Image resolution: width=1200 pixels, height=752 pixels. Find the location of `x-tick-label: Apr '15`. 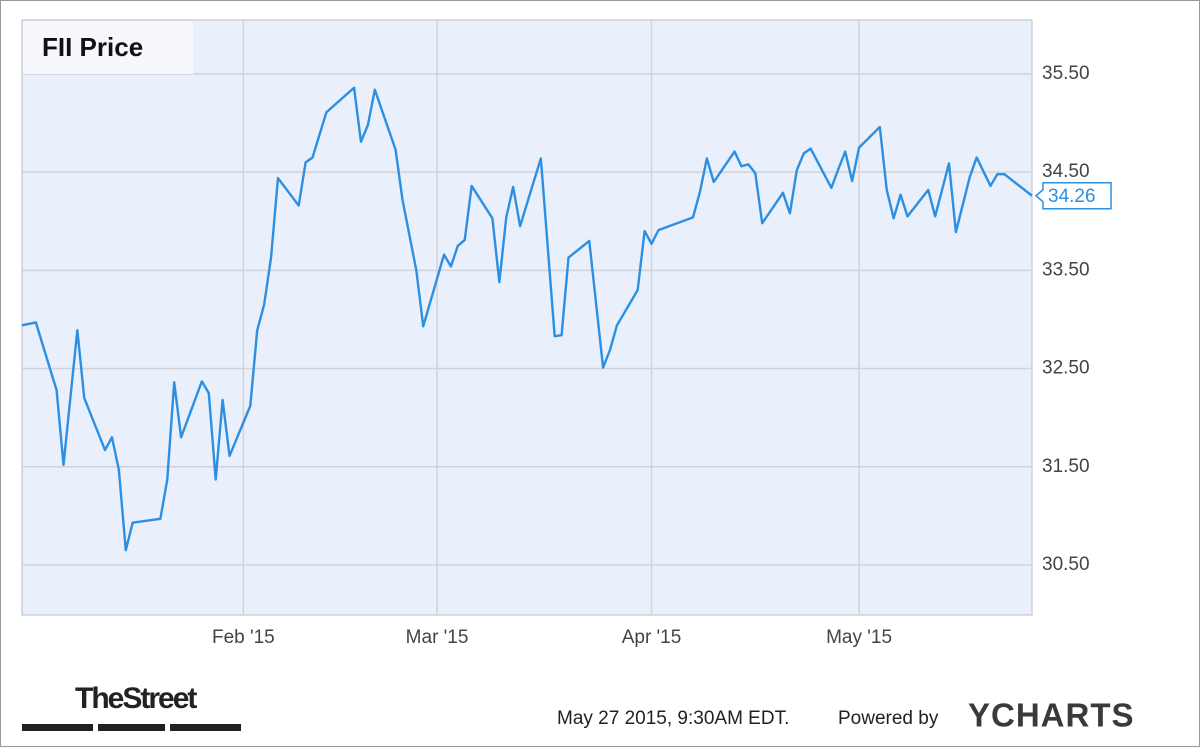

x-tick-label: Apr '15 is located at coordinates (652, 637).